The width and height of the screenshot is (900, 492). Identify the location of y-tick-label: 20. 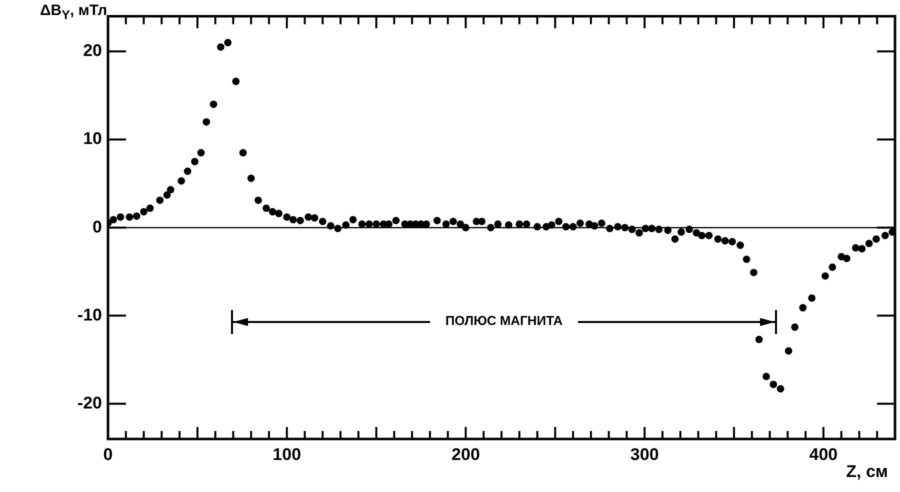
(92, 50).